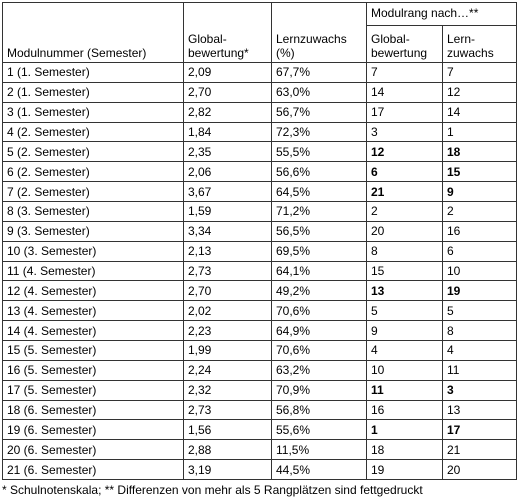 This screenshot has width=517, height=501. I want to click on table-cell: 10 (3. Semester), so click(93, 251).